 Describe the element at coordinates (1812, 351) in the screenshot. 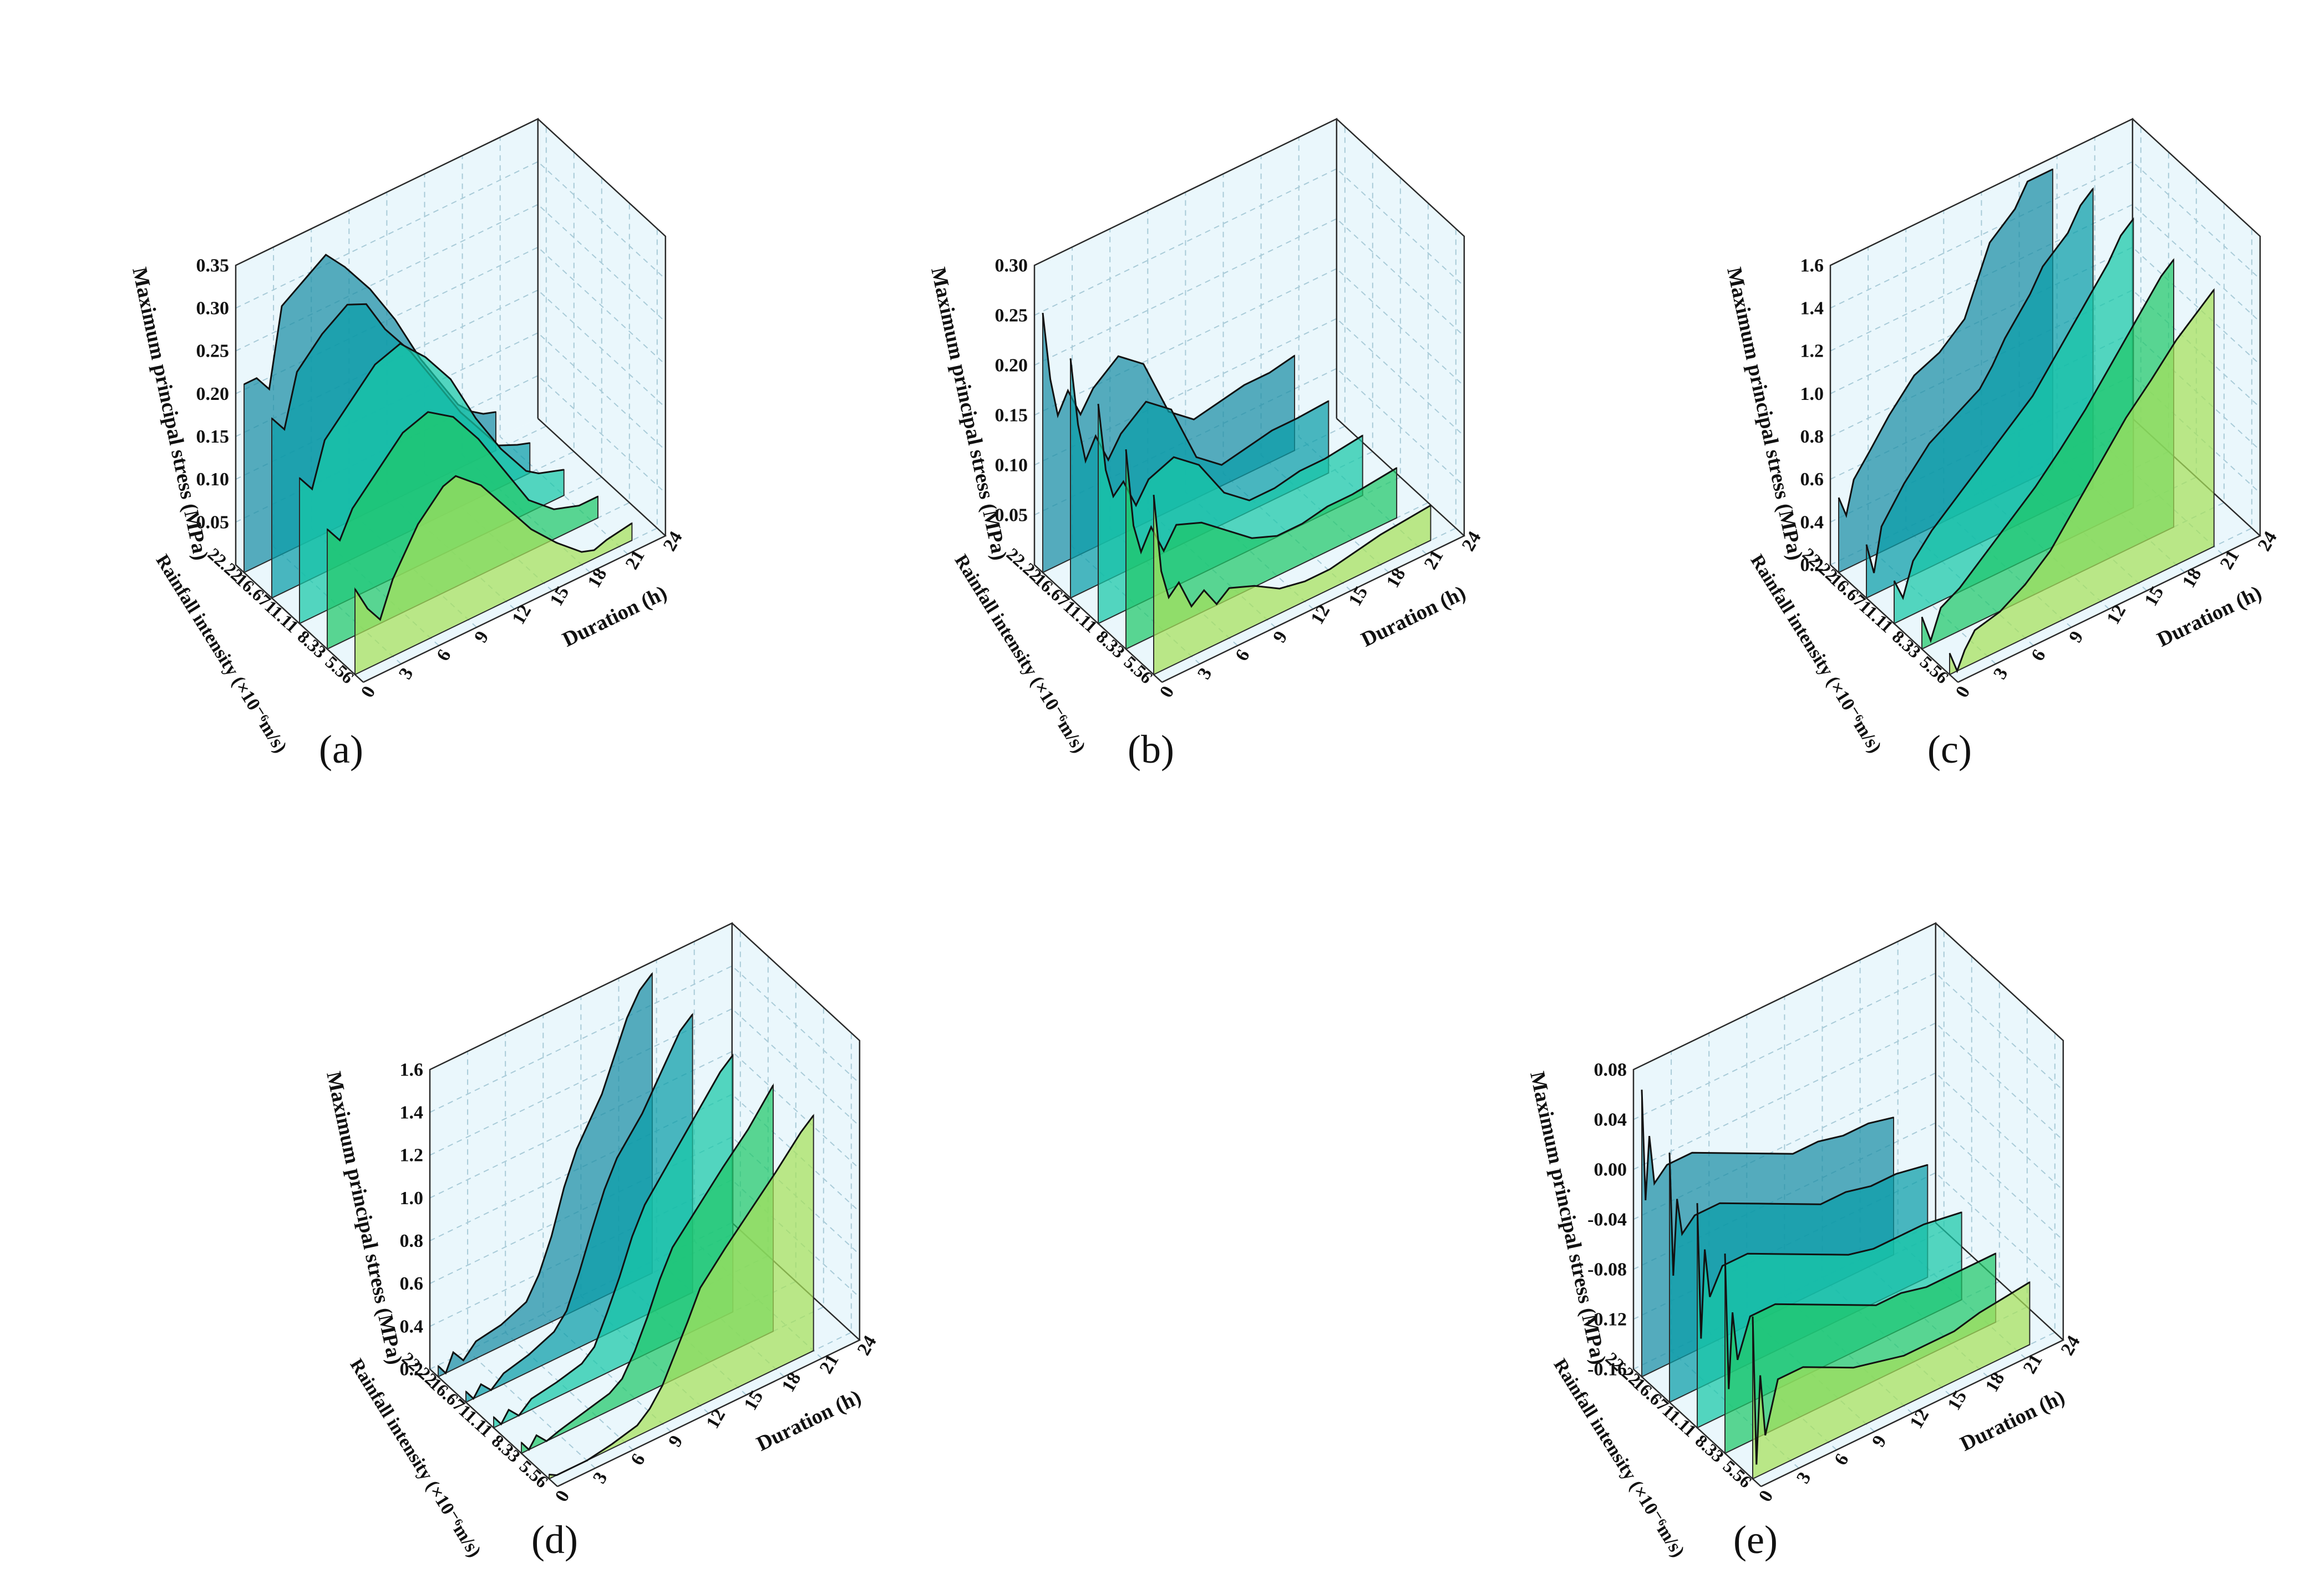

I see `y-tick-label: 1.2` at that location.